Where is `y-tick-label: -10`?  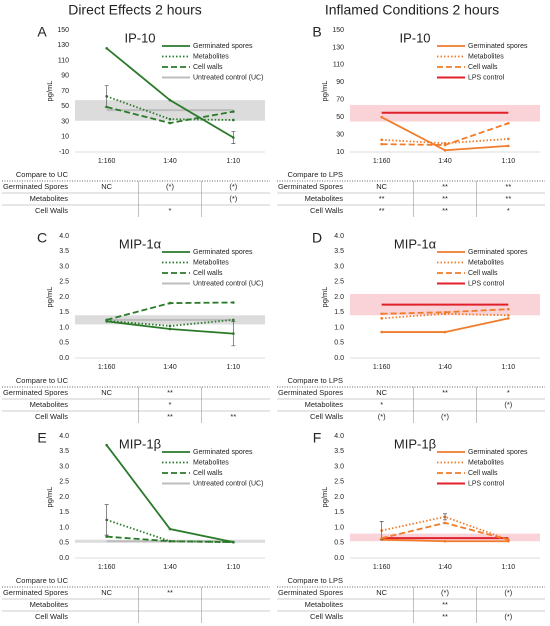
y-tick-label: -10 is located at coordinates (64, 152).